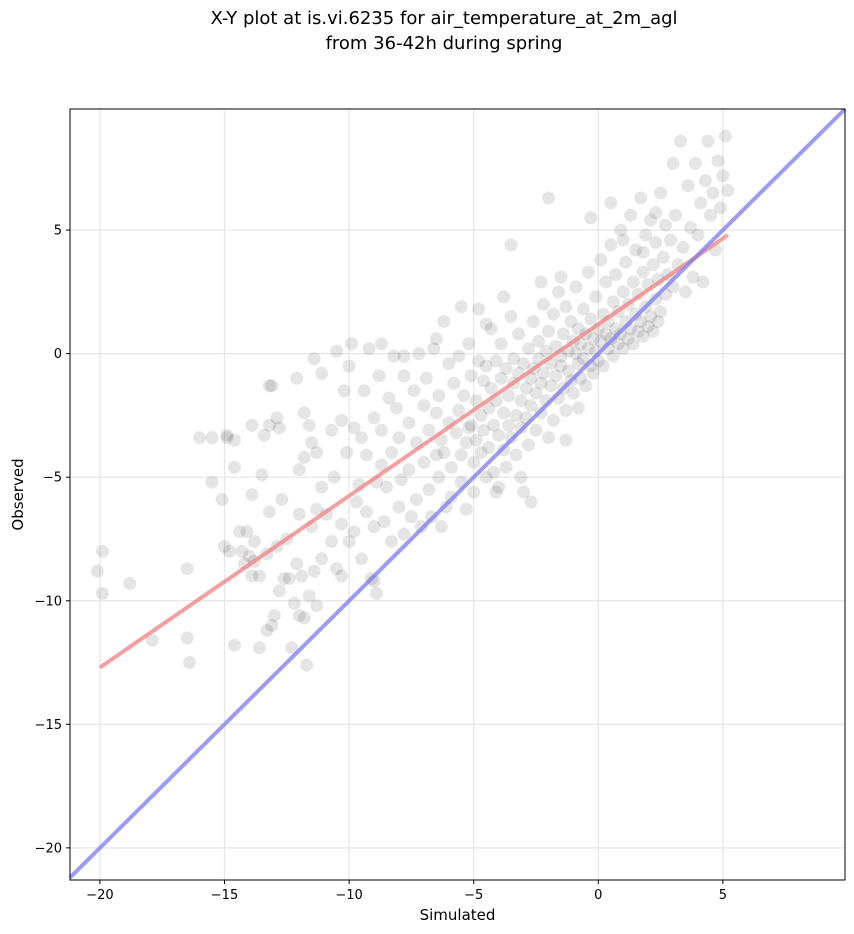  Describe the element at coordinates (598, 895) in the screenshot. I see `x-tick-label: 0` at that location.